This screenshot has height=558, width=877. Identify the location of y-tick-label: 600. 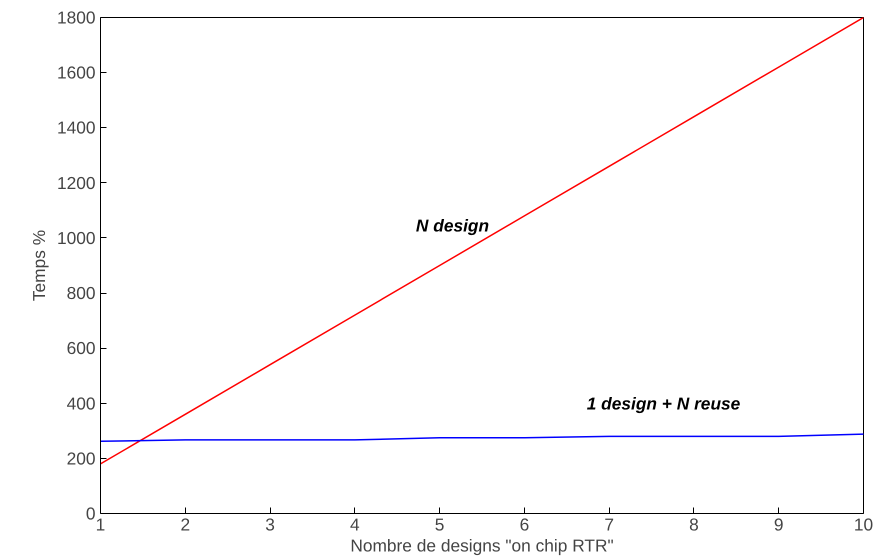
(81, 348).